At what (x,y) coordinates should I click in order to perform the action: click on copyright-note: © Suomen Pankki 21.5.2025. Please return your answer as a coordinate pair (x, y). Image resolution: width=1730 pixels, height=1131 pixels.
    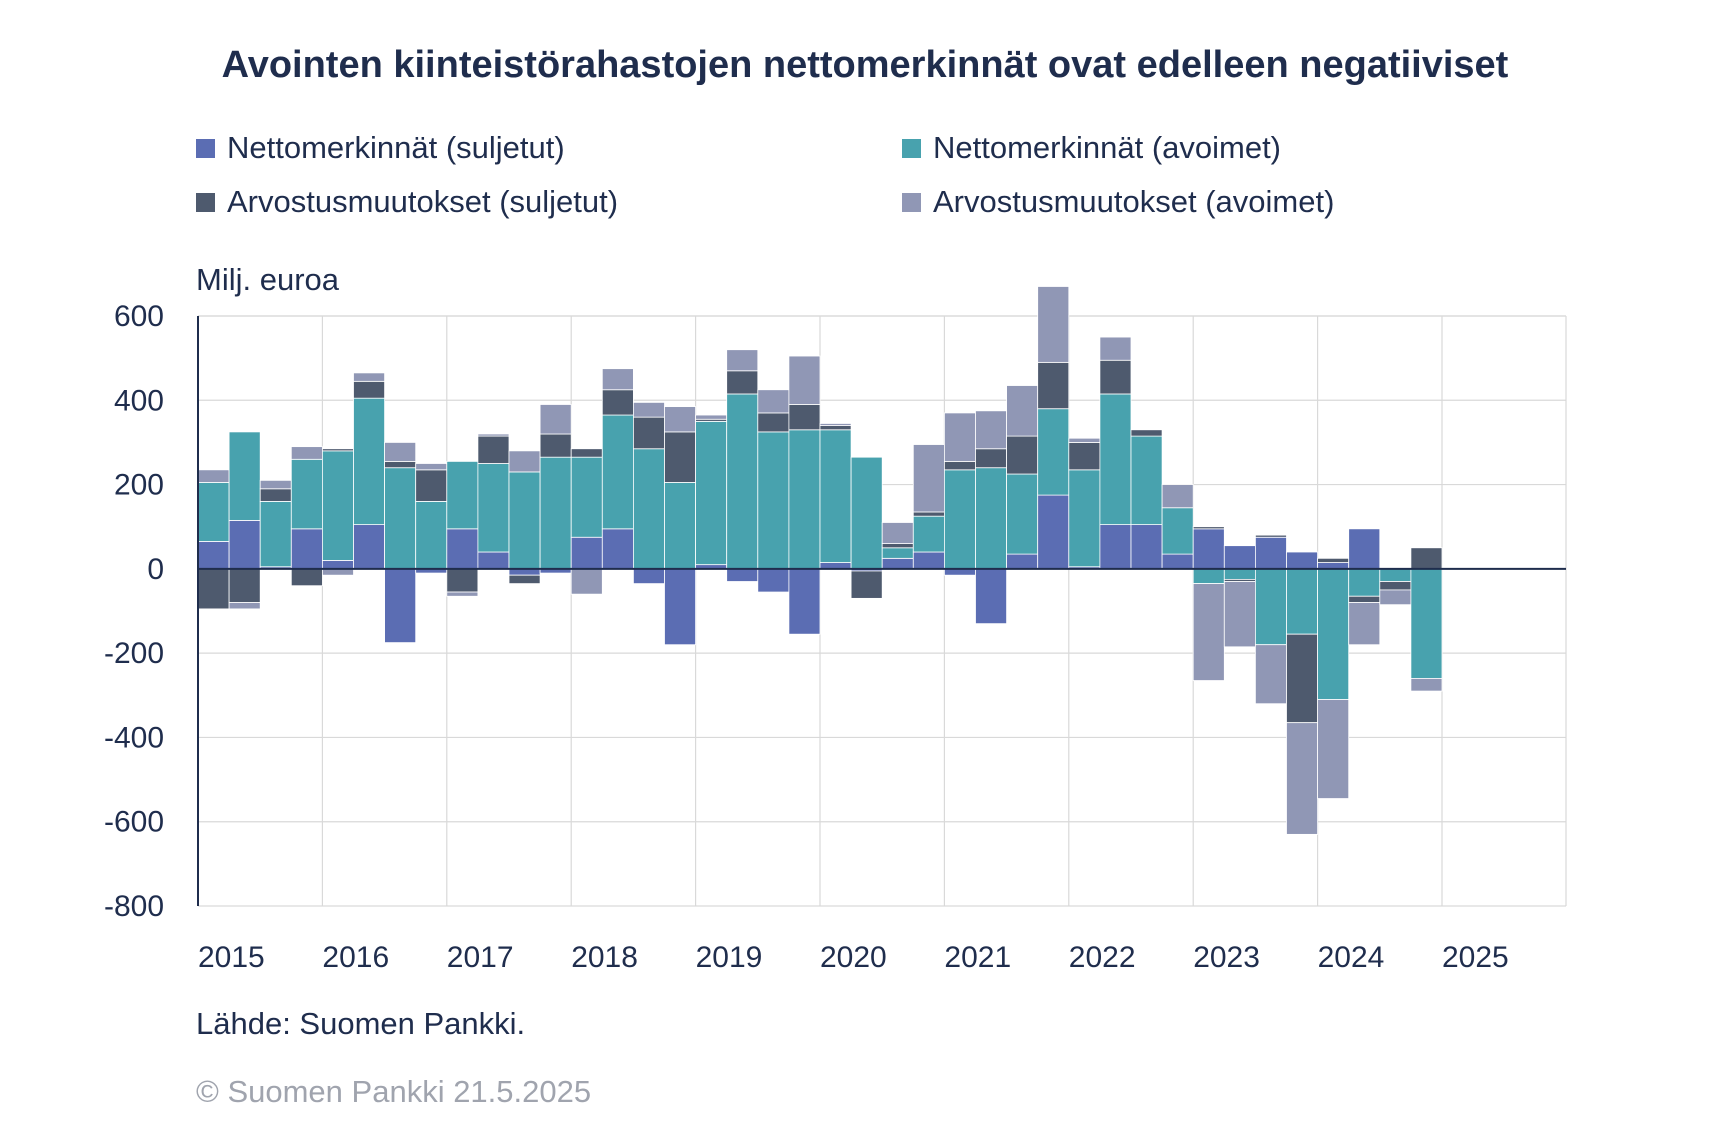
    Looking at the image, I should click on (394, 1091).